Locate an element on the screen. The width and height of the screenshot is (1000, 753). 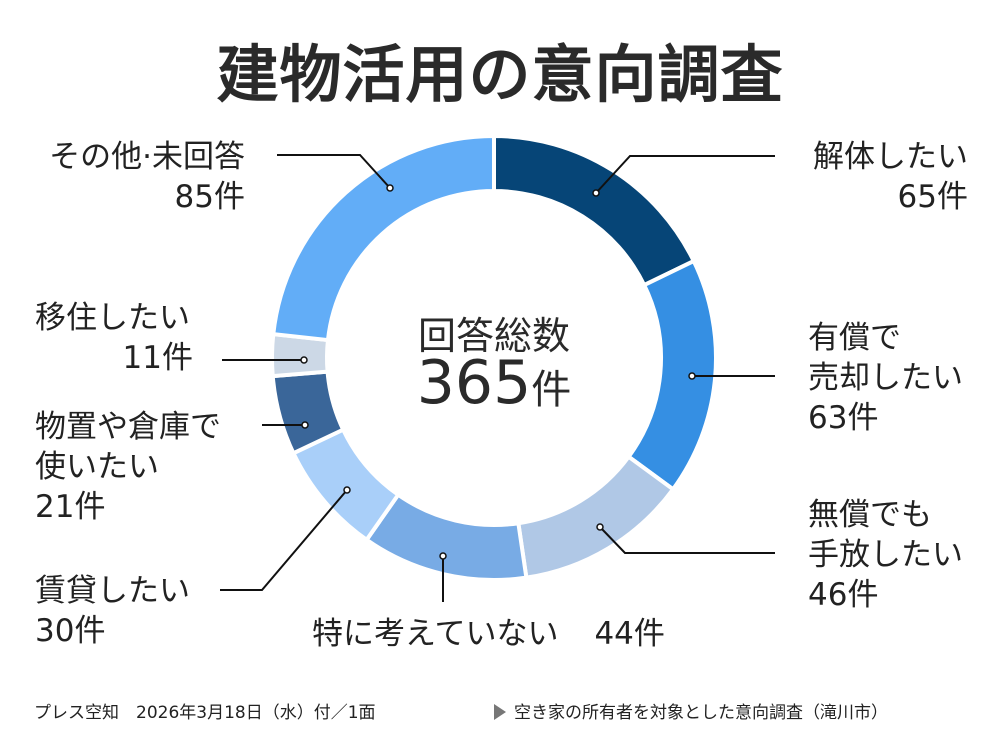
label-rent: 賃貸したい 30件 is located at coordinates (112, 611).